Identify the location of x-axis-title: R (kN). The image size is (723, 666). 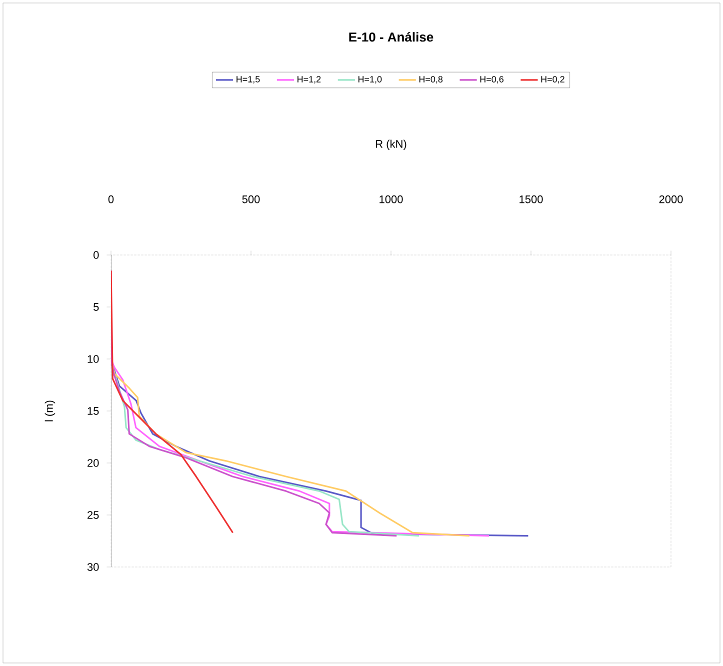
(391, 145).